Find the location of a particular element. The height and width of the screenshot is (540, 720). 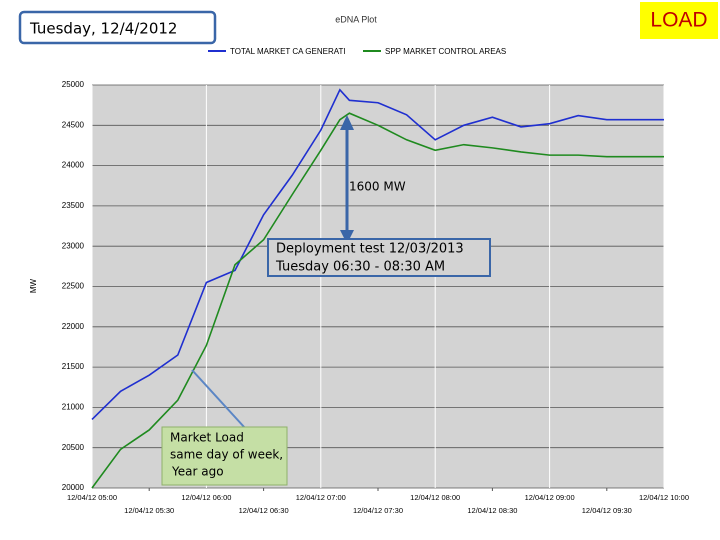

y-tick-label: 22000 is located at coordinates (73, 326).